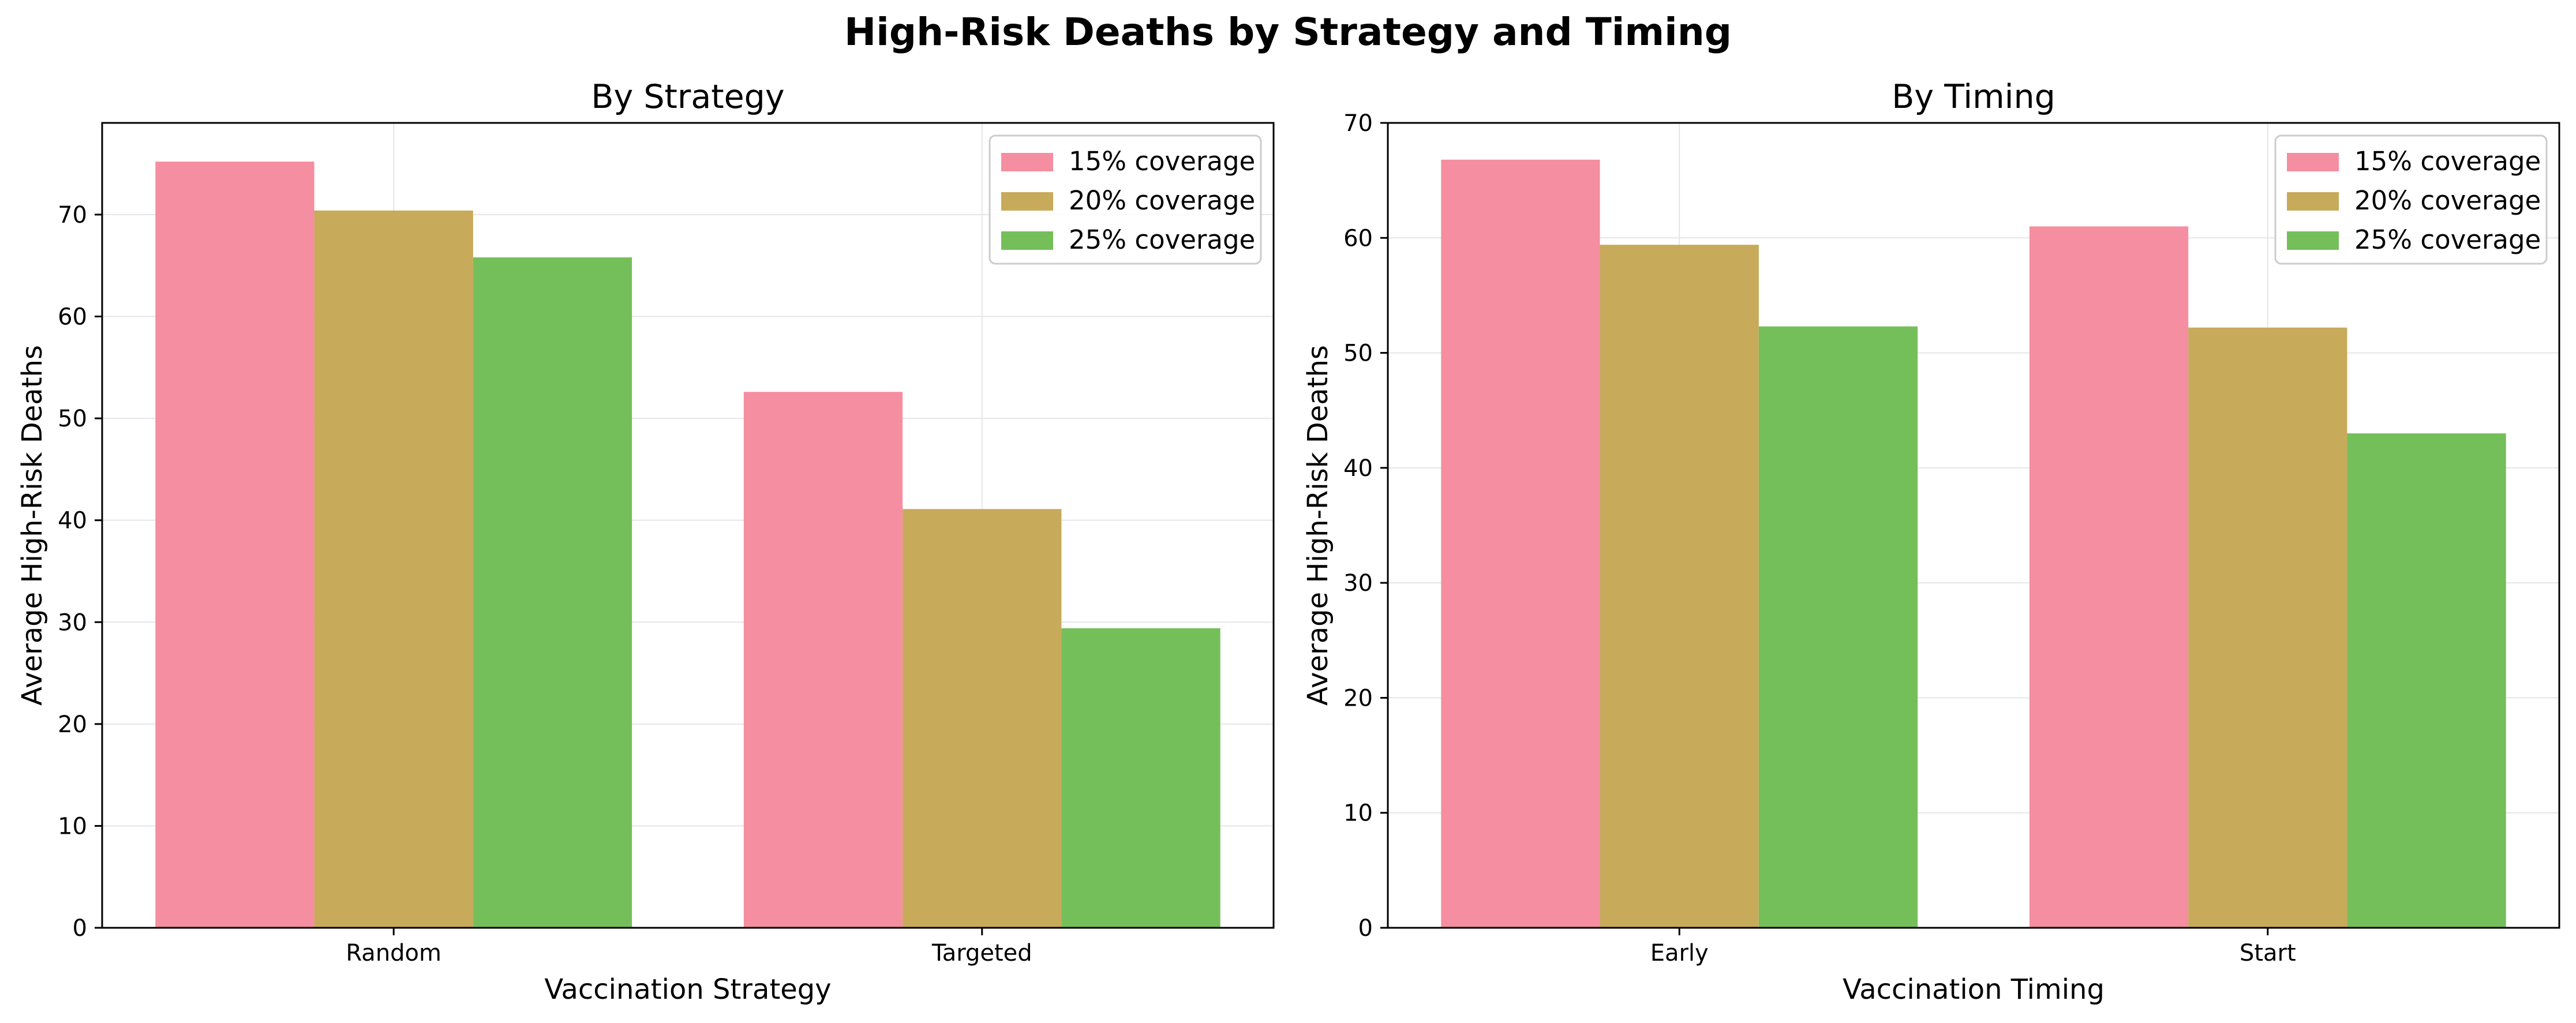 This screenshot has height=1023, width=2576. I want to click on chart-title: By Timing, so click(1974, 97).